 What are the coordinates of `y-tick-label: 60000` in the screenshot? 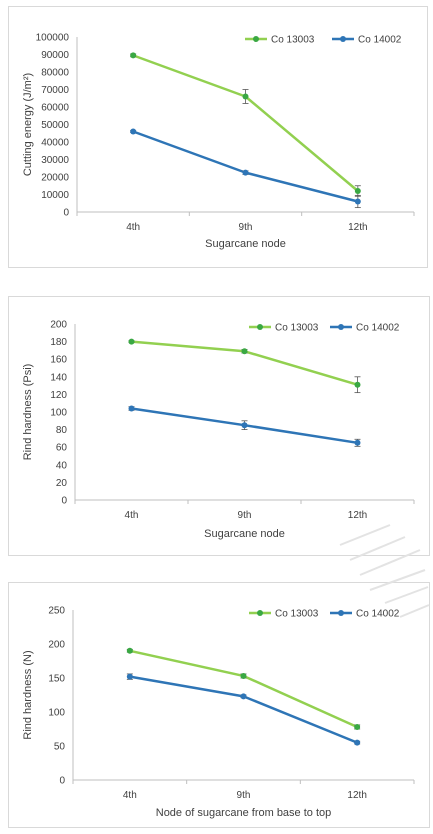 It's located at (55, 108).